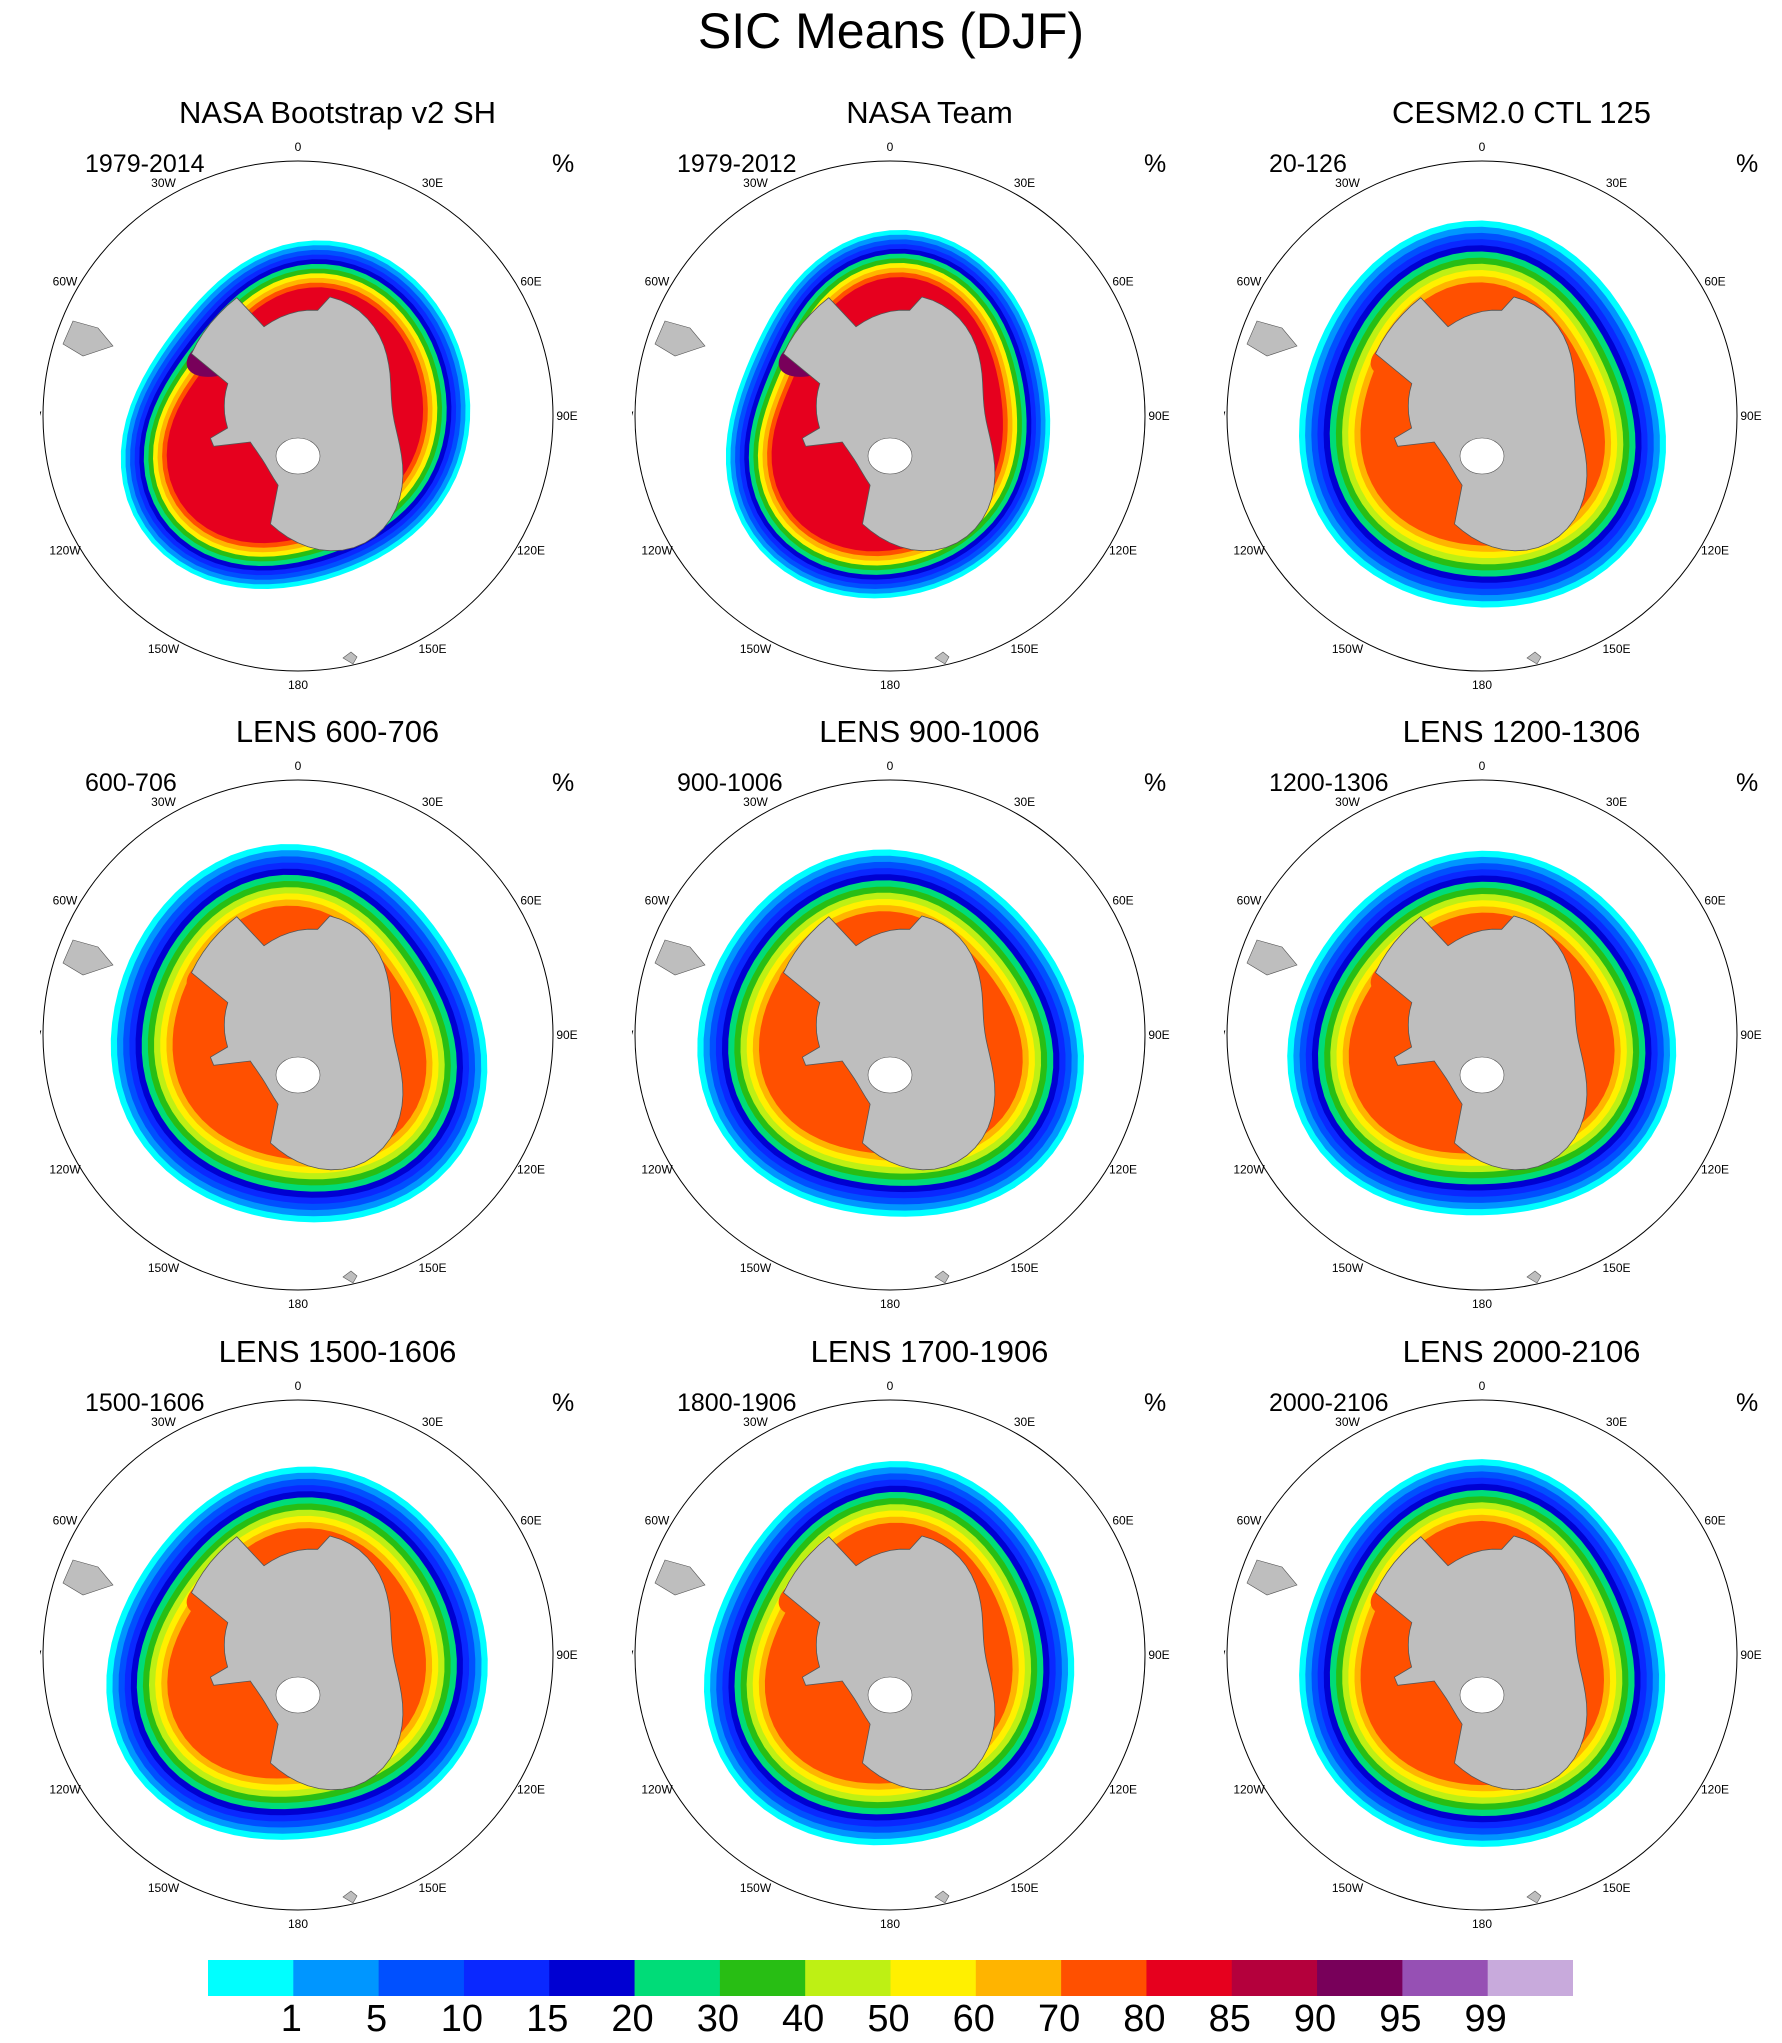 The height and width of the screenshot is (2043, 1782). What do you see at coordinates (131, 783) in the screenshot?
I see `panel-period: 600-706` at bounding box center [131, 783].